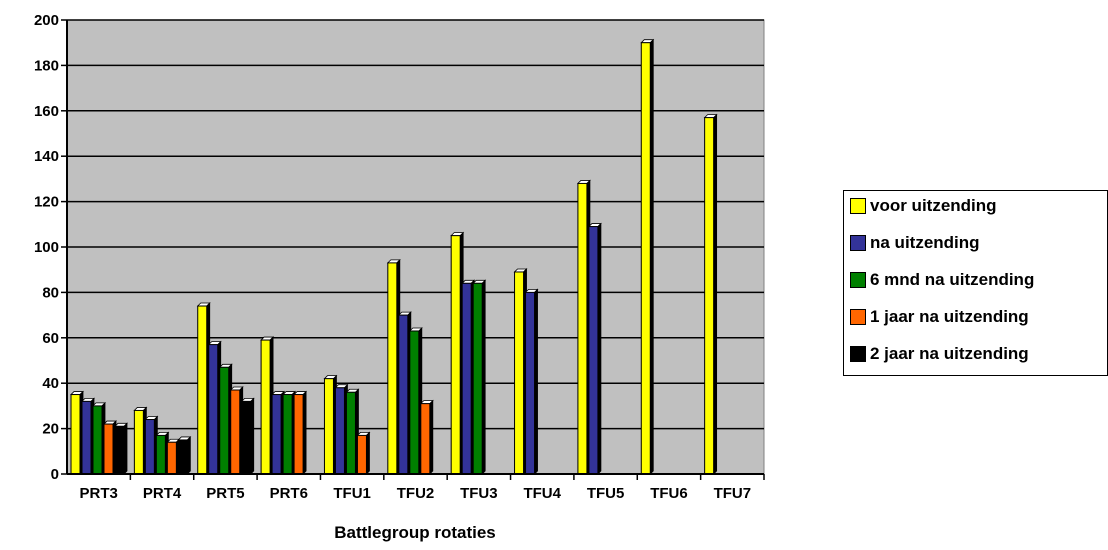 This screenshot has width=1108, height=550. I want to click on legend-label: 2 jaar na uitzending, so click(949, 353).